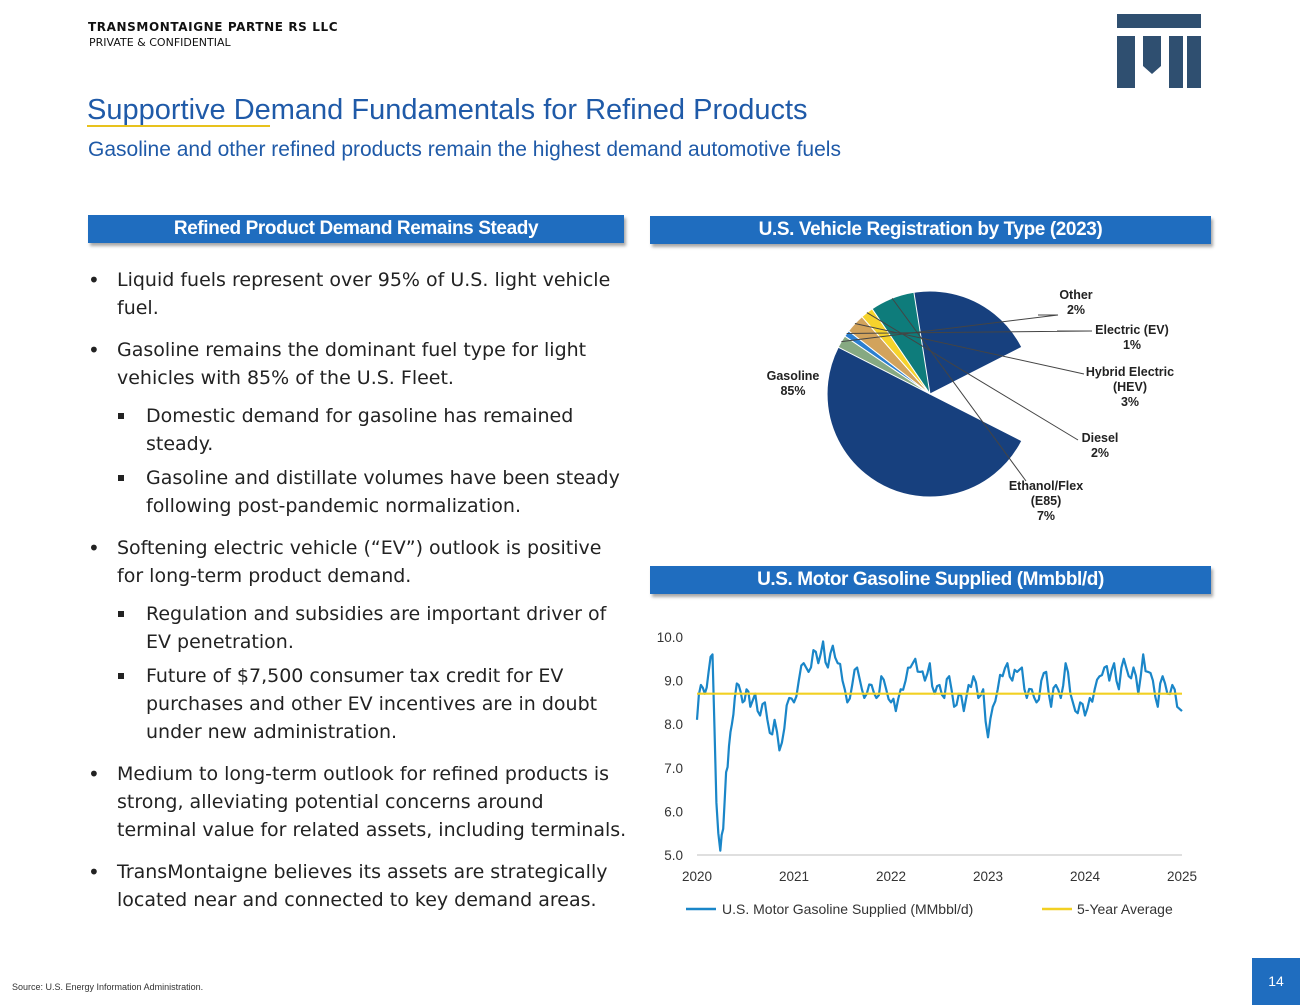 This screenshot has height=1005, width=1300. I want to click on legend-label-average: 5-Year Average, so click(1125, 909).